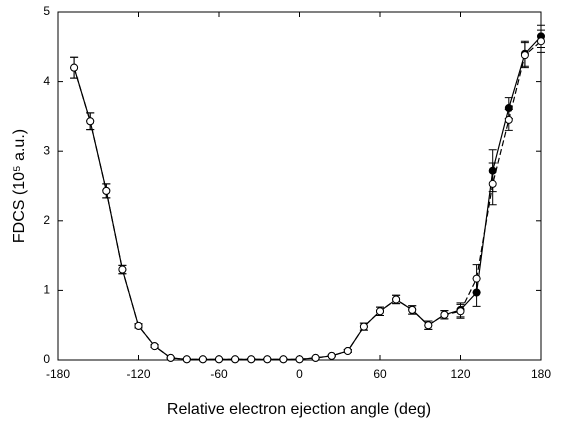 The height and width of the screenshot is (425, 563). Describe the element at coordinates (219, 374) in the screenshot. I see `x-tick-label: -60` at that location.